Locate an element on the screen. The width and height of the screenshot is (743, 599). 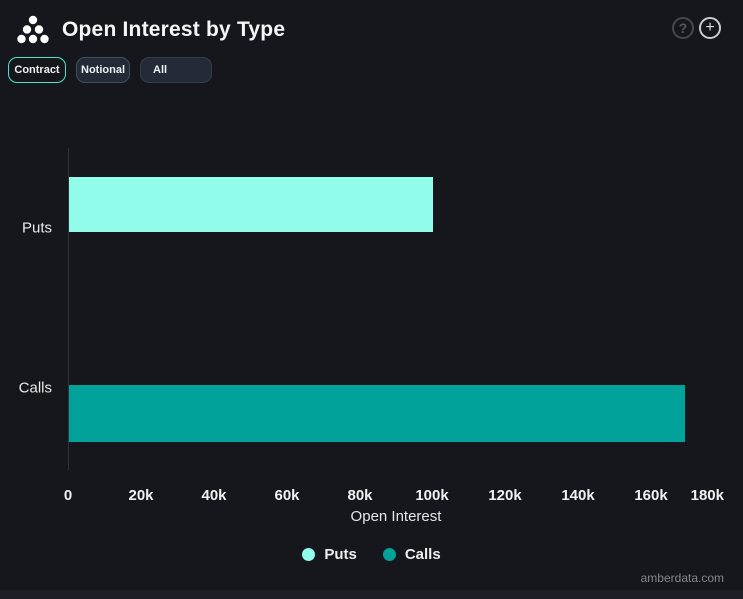
legend-dot-puts is located at coordinates (309, 554).